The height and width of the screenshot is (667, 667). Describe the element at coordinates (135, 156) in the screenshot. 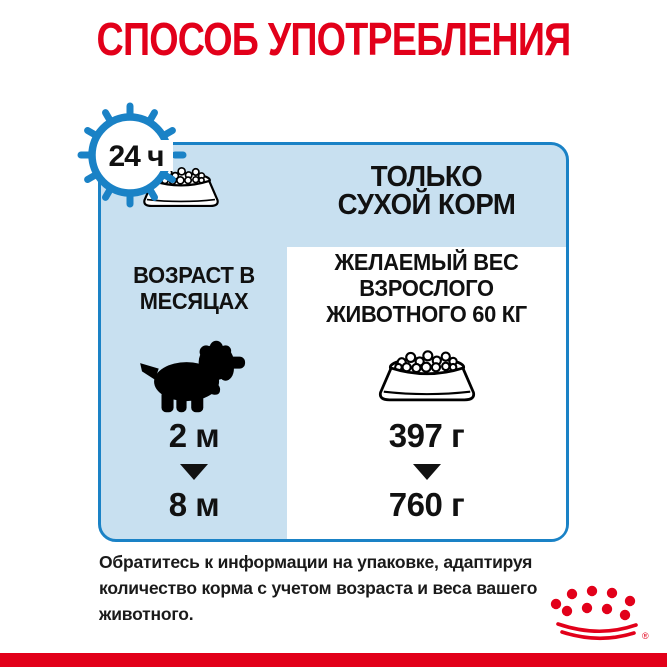

I see `clock-label: 24 ч` at that location.